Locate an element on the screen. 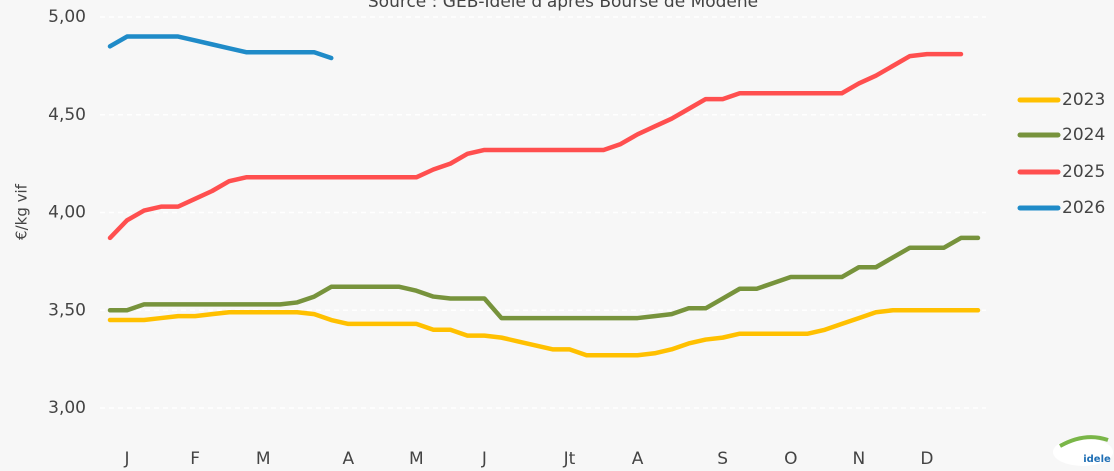  logo-badge is located at coordinates (1083, 452).